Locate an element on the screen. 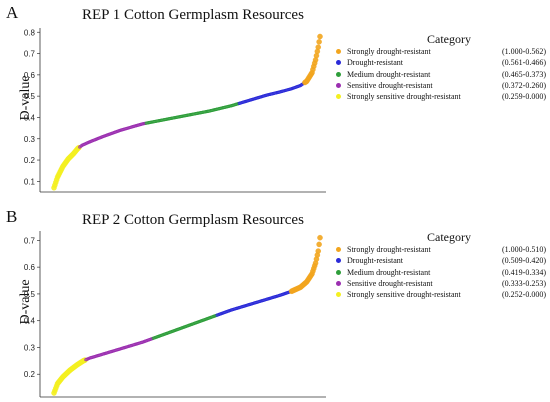 This screenshot has width=550, height=402. legend-range: (0.372-0.260) is located at coordinates (524, 85).